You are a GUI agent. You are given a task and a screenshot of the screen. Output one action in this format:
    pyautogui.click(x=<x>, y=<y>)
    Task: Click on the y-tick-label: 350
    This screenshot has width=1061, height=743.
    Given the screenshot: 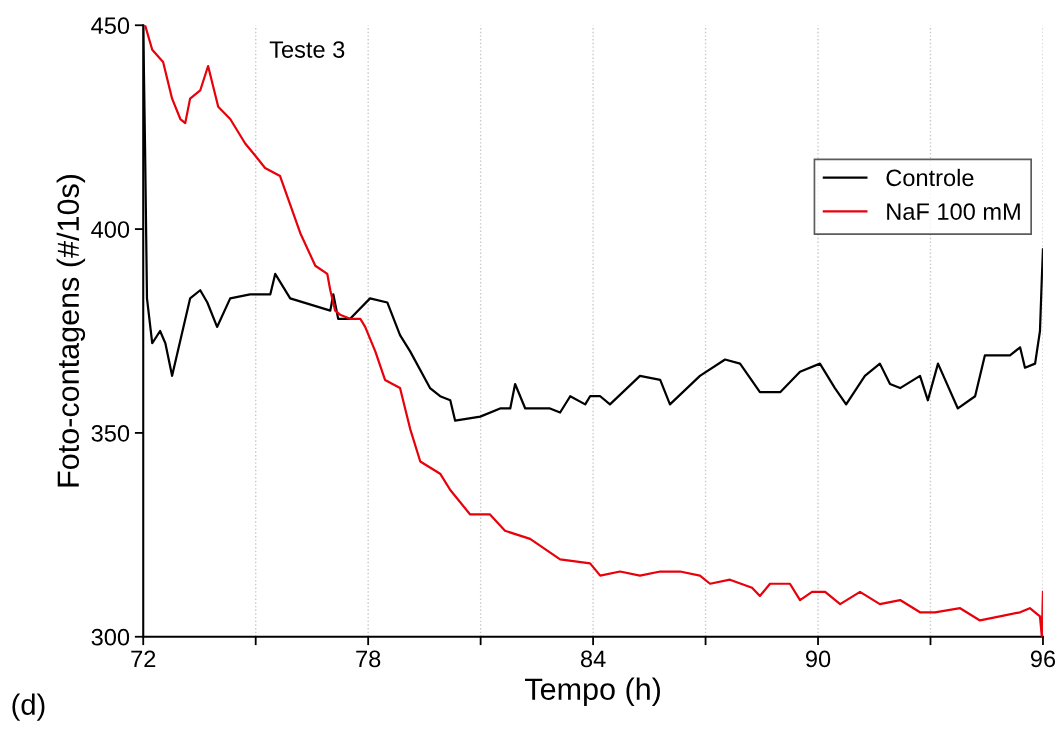 What is the action you would take?
    pyautogui.click(x=110, y=433)
    